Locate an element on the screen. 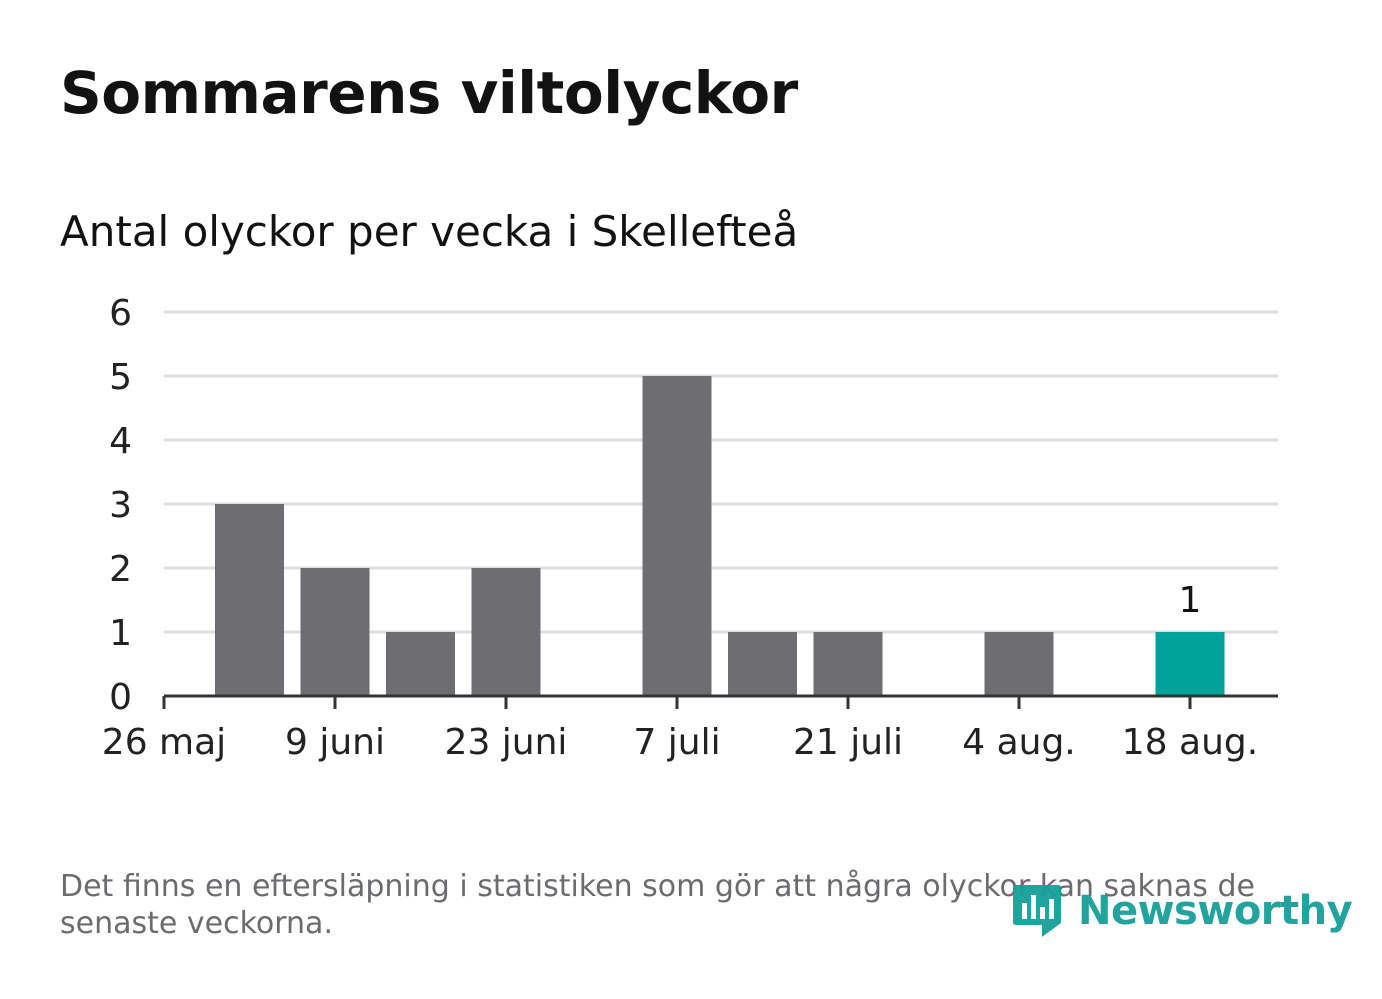 This screenshot has width=1382, height=999. y-tick-label: 1 is located at coordinates (120, 633).